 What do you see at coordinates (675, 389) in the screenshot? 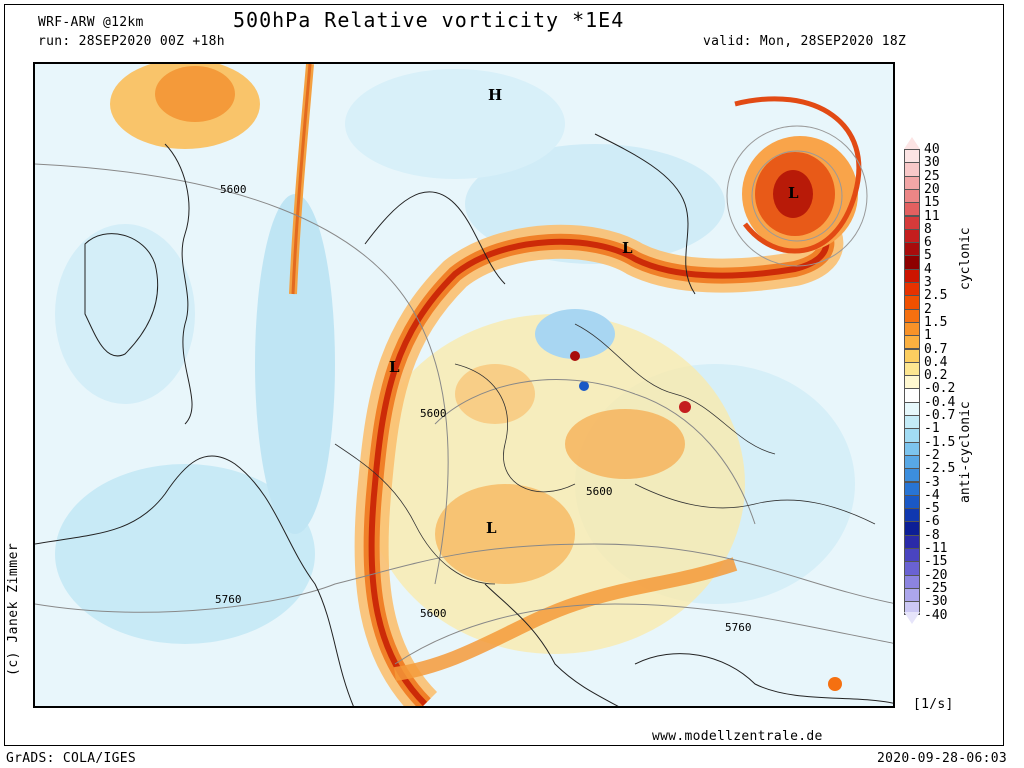
I see `country-border` at bounding box center [675, 389].